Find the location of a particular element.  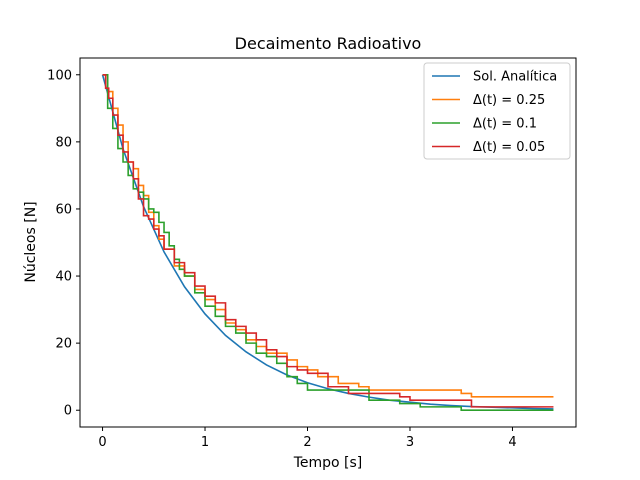

x-tick-label: 0 is located at coordinates (102, 442).